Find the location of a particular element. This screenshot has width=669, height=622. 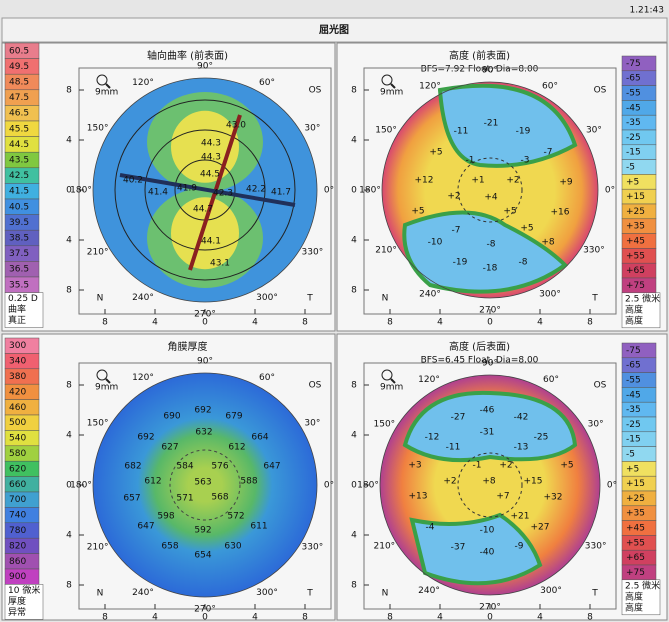

map-value: 657 is located at coordinates (131, 499).